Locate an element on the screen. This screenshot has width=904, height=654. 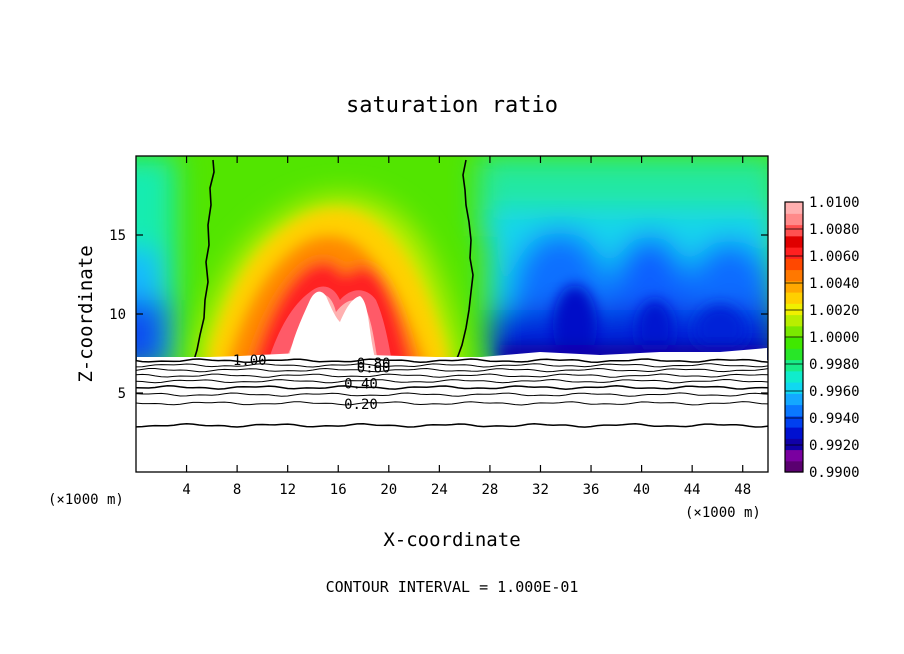
x-tick-label: 40 is located at coordinates (641, 490).